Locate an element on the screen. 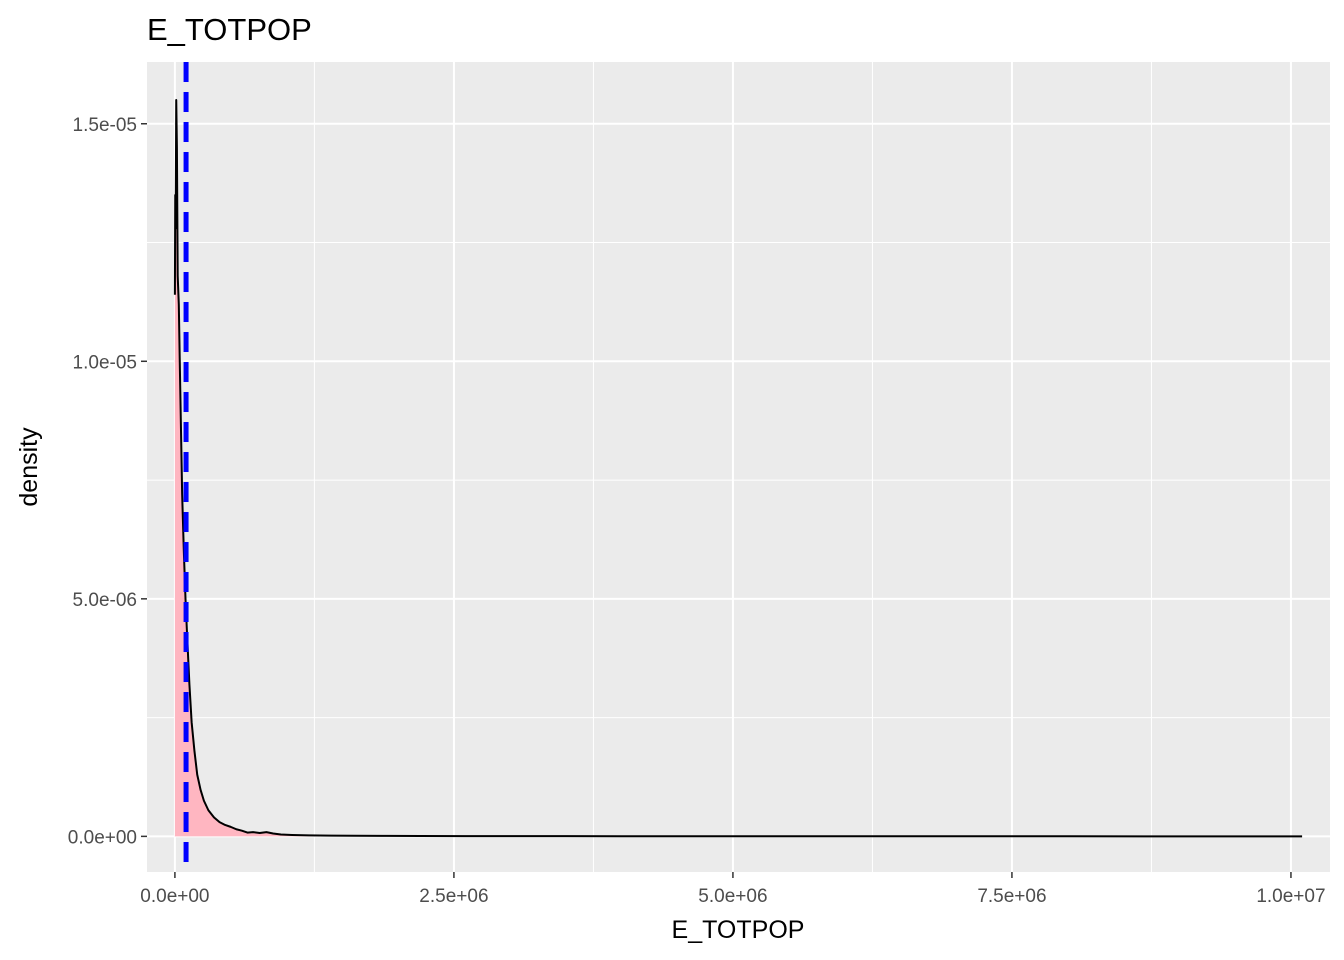  y-axis: 0.0e+00 5.0e-06 1.0e-05 1.5e-05 is located at coordinates (107, 481).